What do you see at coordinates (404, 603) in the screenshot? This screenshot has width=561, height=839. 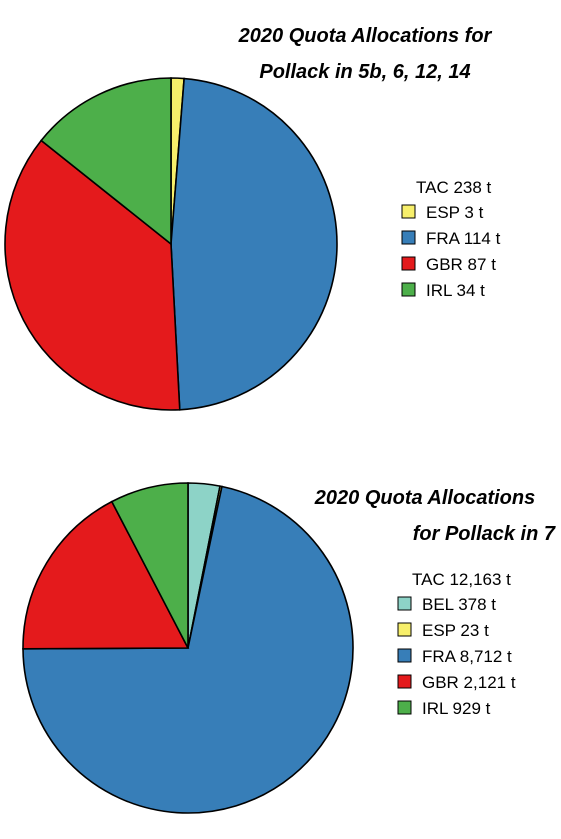 I see `chart-2-legend-swatch-bel` at bounding box center [404, 603].